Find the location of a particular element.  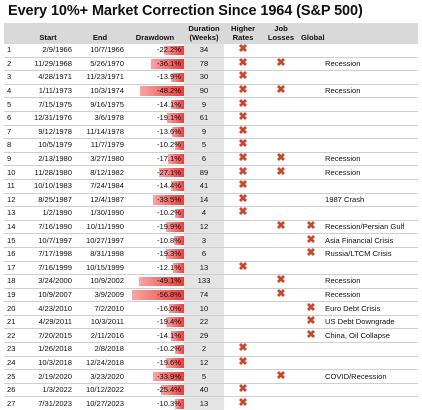

start-date: 4/29/2011 is located at coordinates (48, 322).